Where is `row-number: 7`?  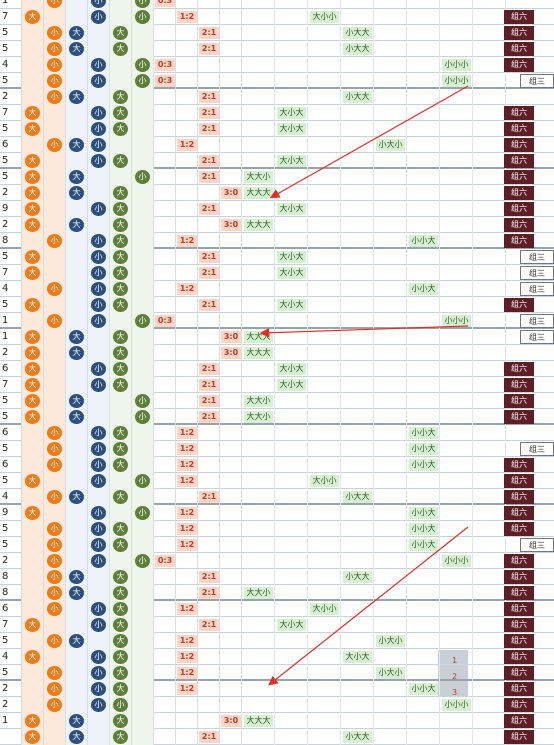 row-number: 7 is located at coordinates (11, 113).